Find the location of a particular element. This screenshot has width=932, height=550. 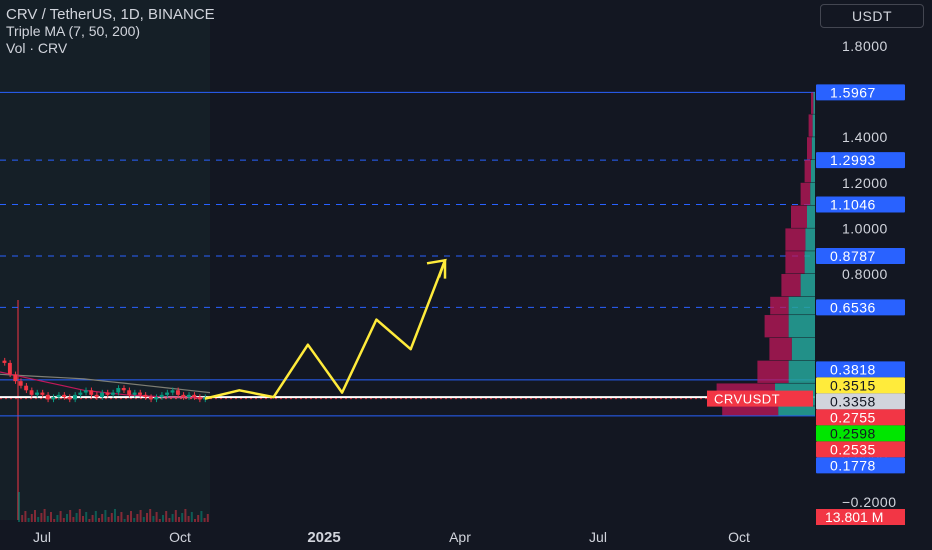

price-badge-label-8: 0.2755 is located at coordinates (853, 417).